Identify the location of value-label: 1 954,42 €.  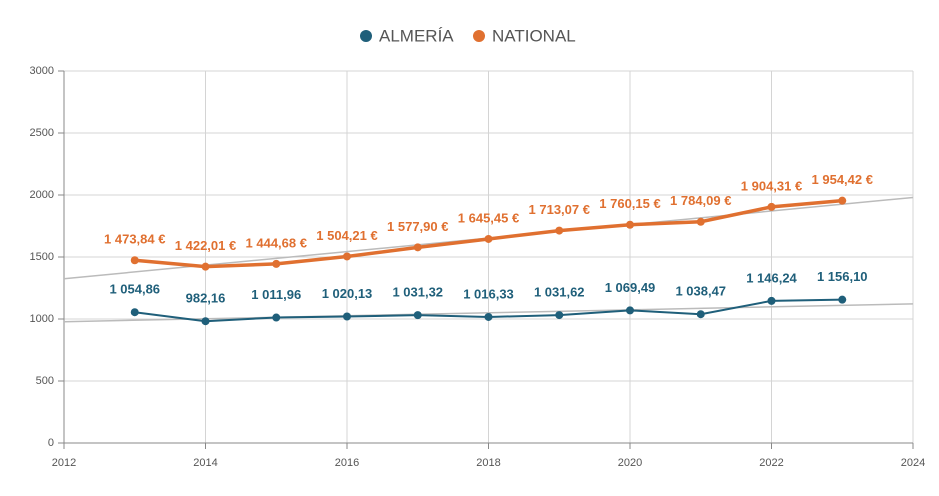
(842, 179).